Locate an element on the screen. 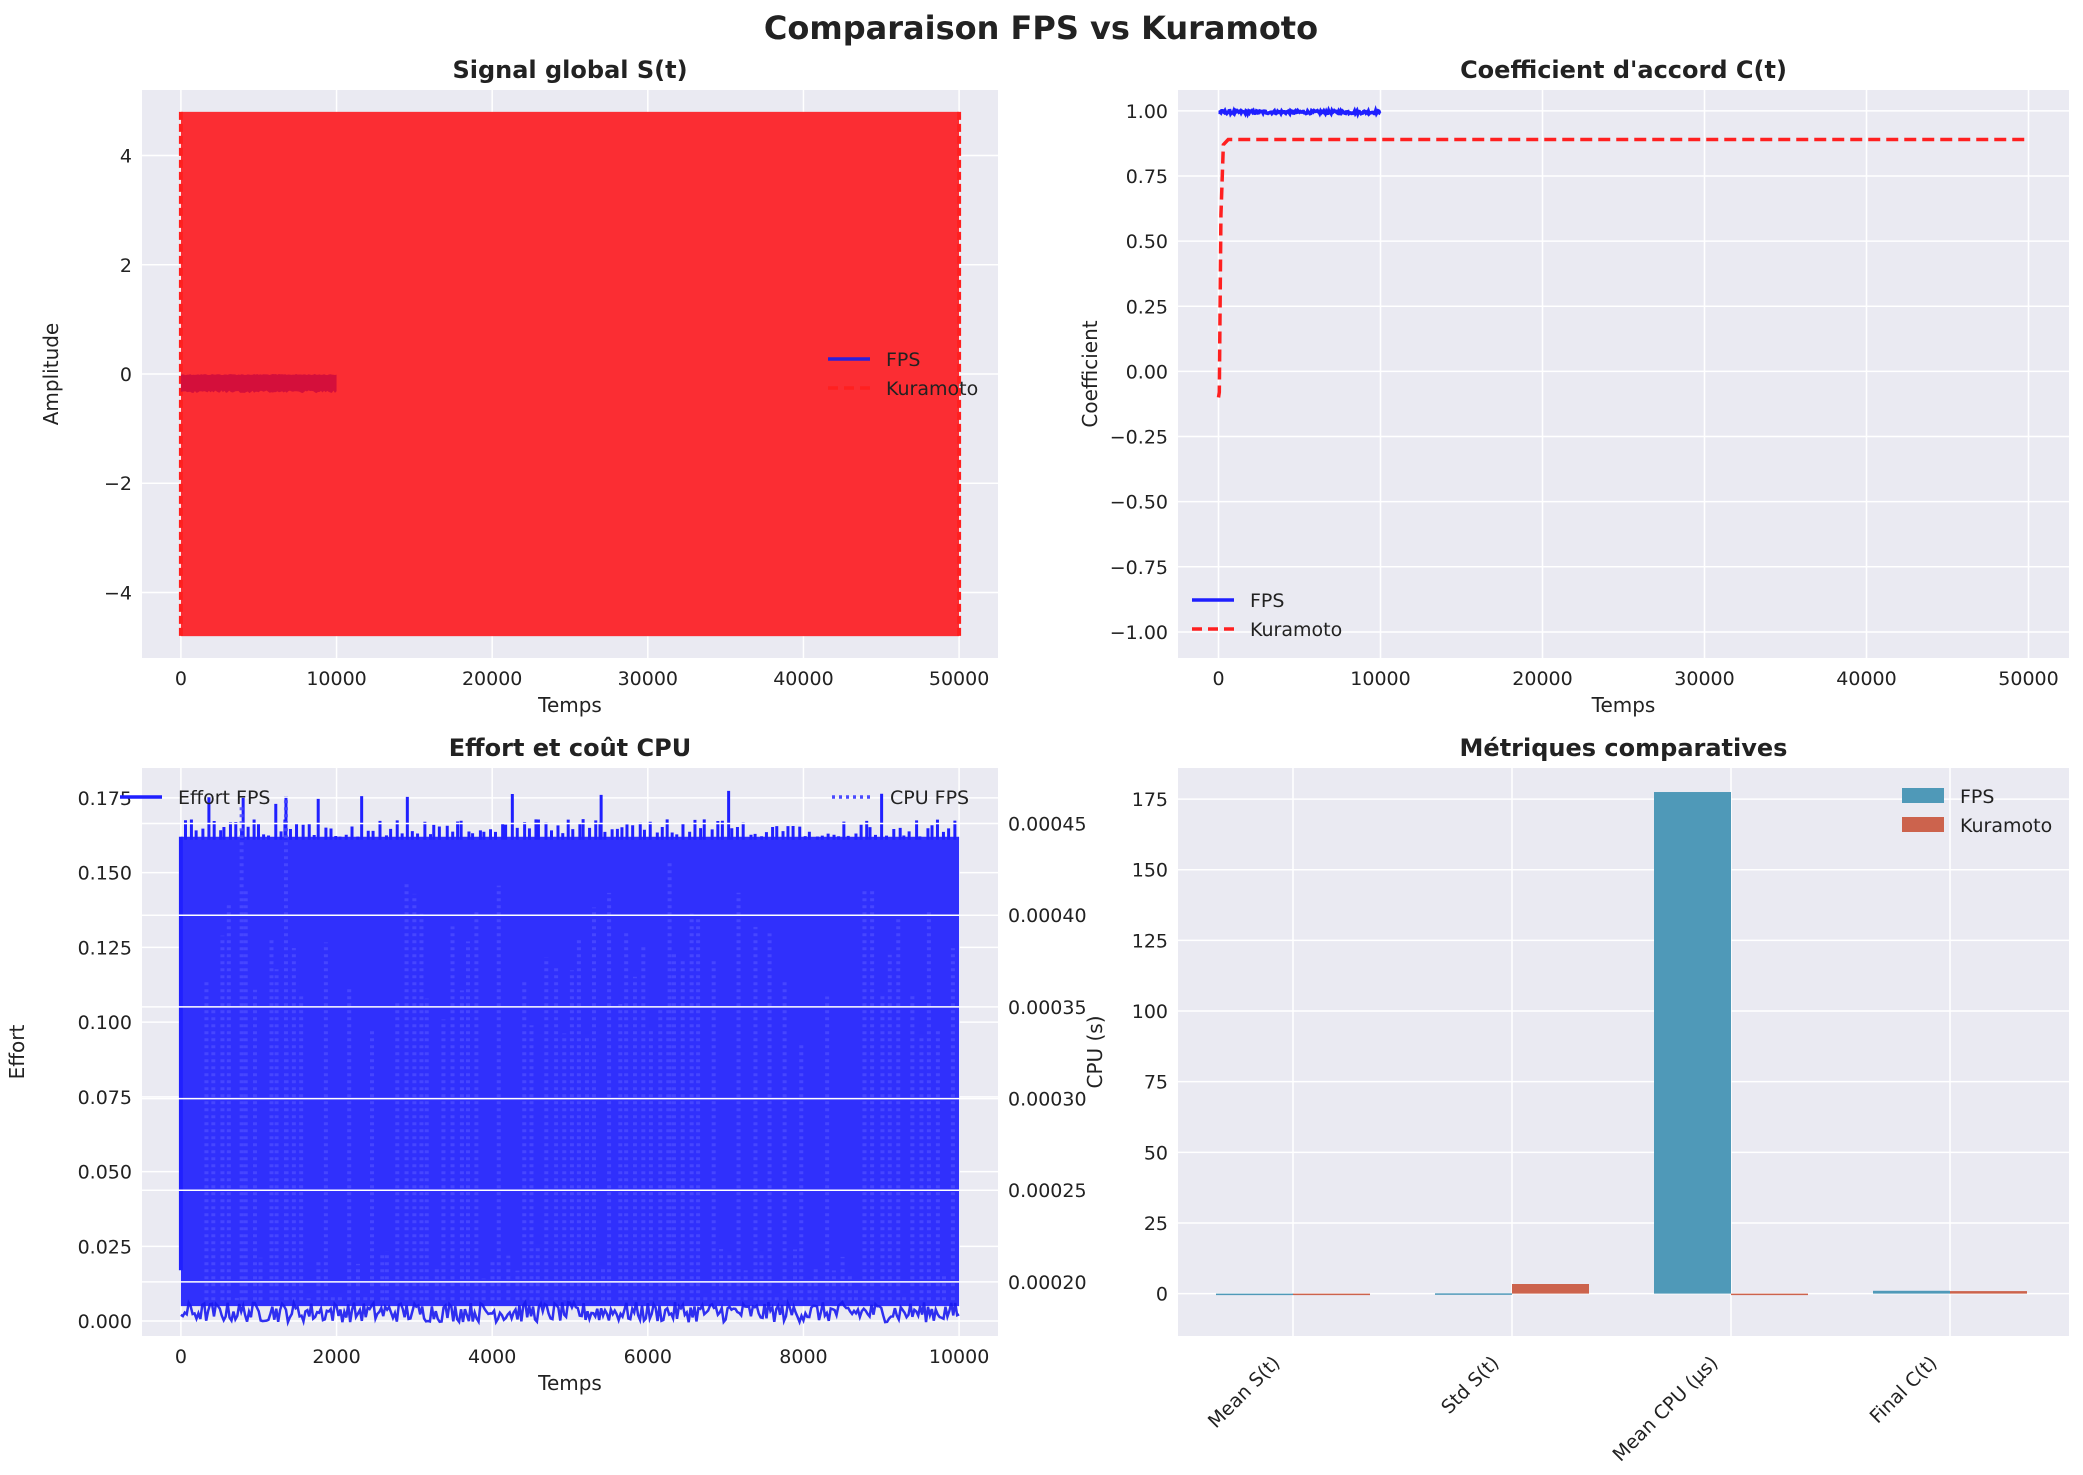 The height and width of the screenshot is (1475, 2083). y-tick-label: 1.00 is located at coordinates (1147, 112).